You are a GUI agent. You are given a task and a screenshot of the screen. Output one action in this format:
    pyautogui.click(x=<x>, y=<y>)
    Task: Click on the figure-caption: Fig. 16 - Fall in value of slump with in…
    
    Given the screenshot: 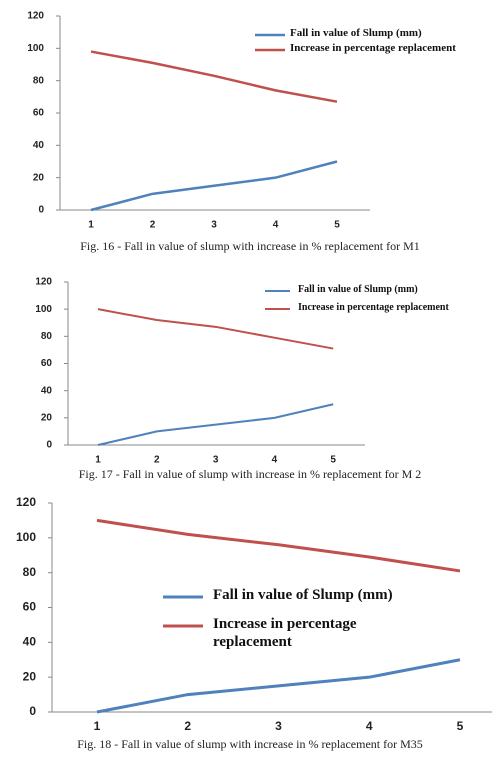 What is the action you would take?
    pyautogui.click(x=250, y=246)
    